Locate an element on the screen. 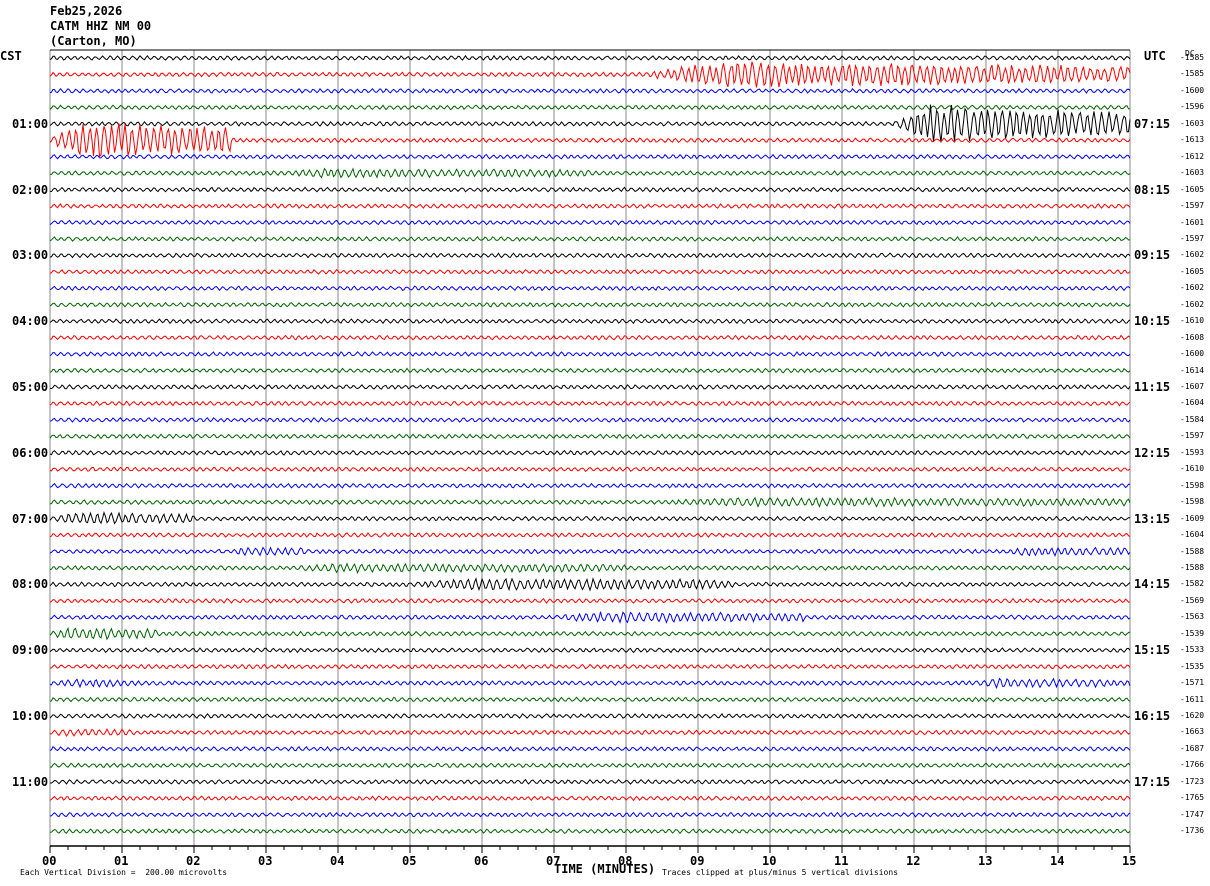 The image size is (1210, 886). x-tick-label: 02 is located at coordinates (193, 861).